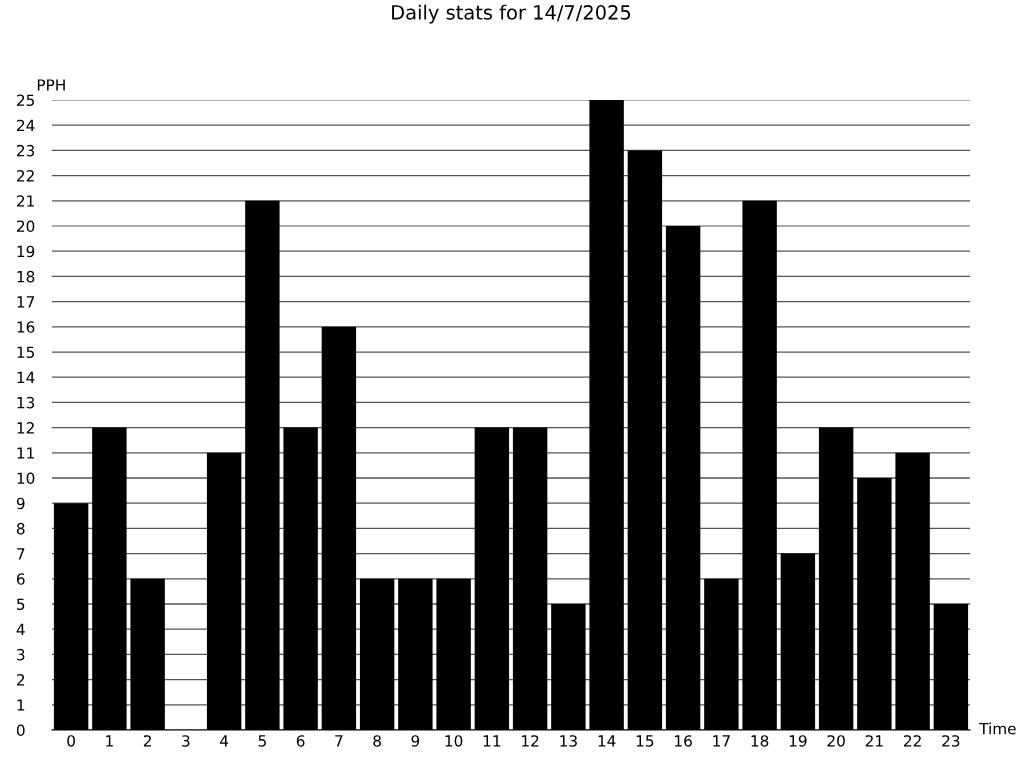  I want to click on x-tick-label: 4, so click(224, 741).